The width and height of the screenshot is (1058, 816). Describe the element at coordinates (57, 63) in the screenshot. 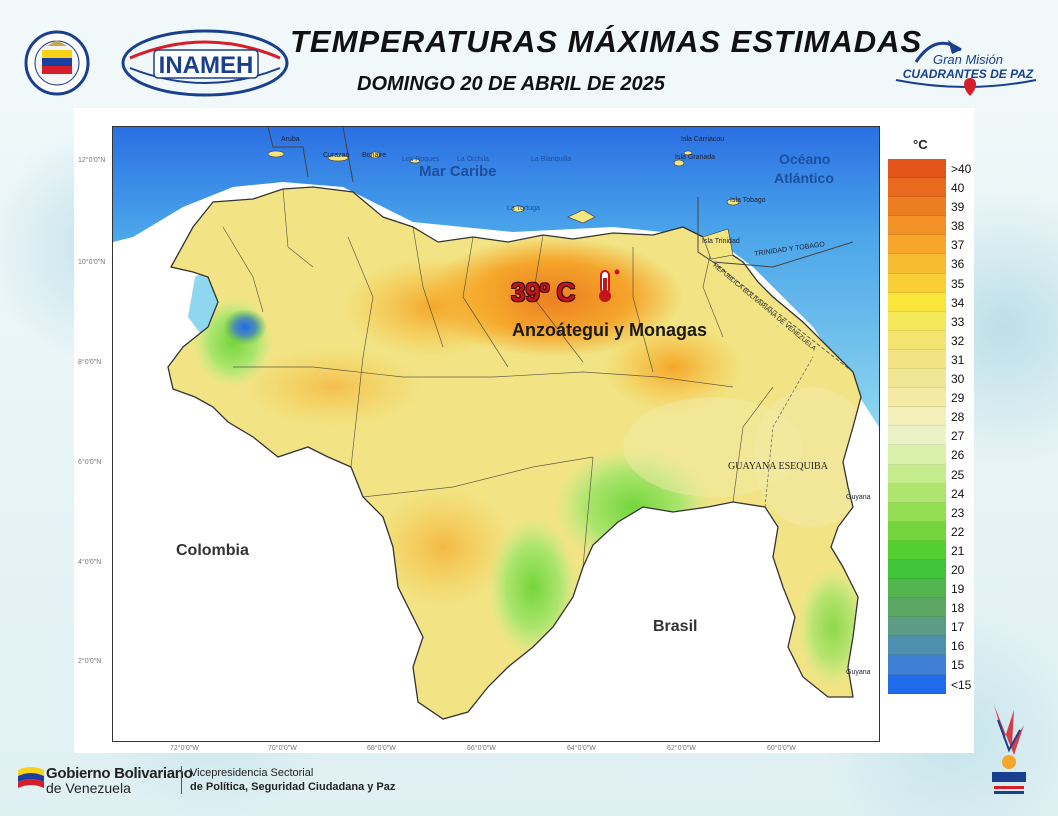

I see `government-seal-logo` at that location.